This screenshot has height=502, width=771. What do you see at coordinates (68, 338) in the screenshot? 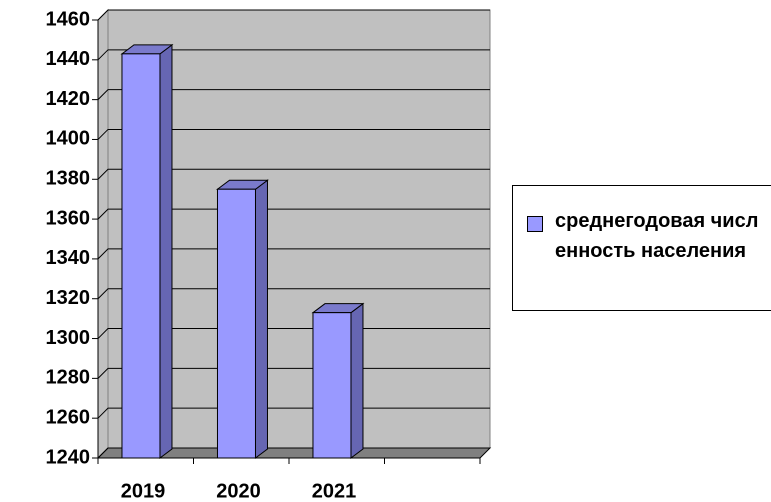
I see `y-tick-label: 1300` at bounding box center [68, 338].